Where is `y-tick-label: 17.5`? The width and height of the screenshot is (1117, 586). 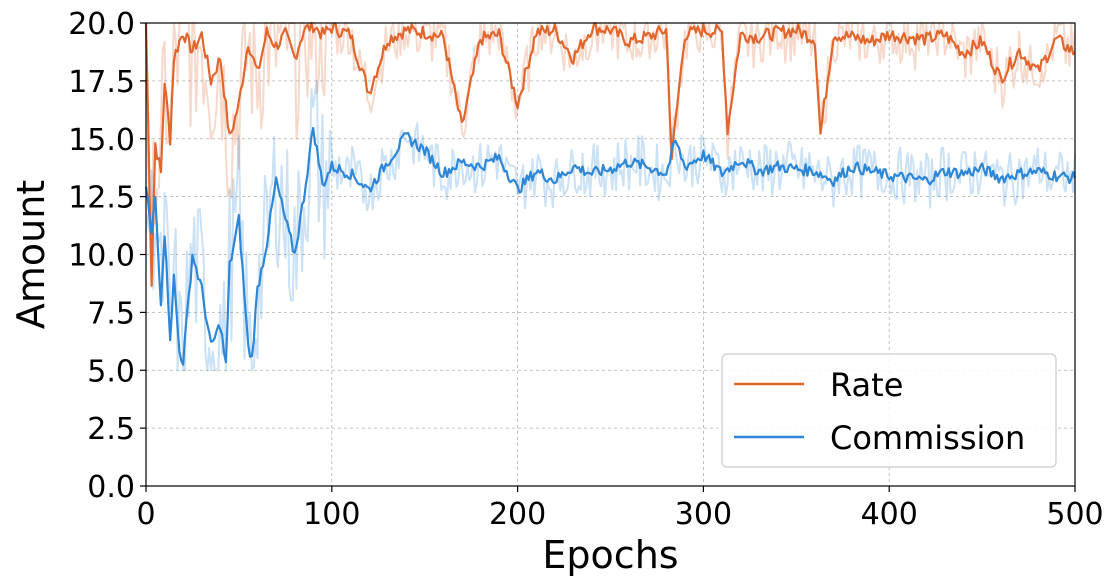 y-tick-label: 17.5 is located at coordinates (101, 82).